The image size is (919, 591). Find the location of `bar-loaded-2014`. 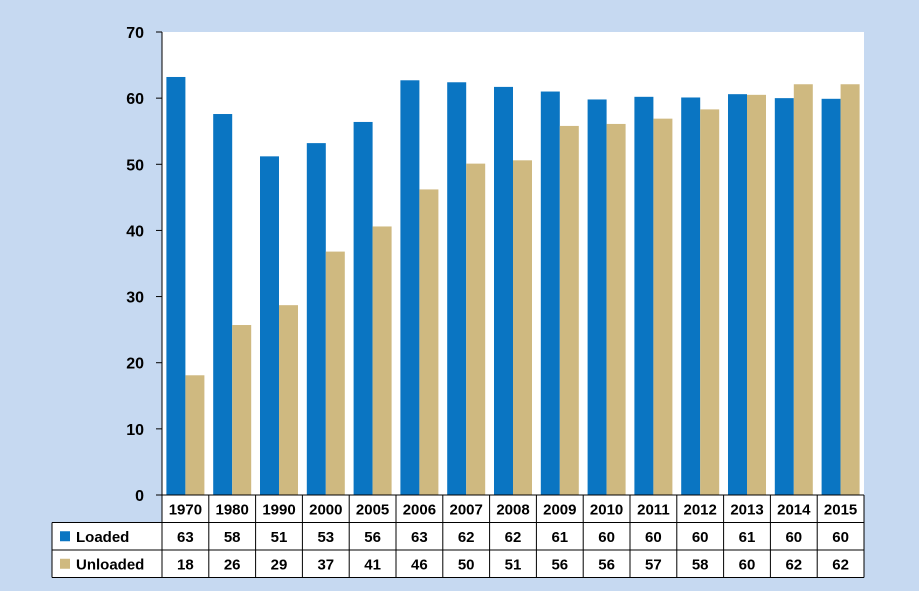

bar-loaded-2014 is located at coordinates (784, 296).